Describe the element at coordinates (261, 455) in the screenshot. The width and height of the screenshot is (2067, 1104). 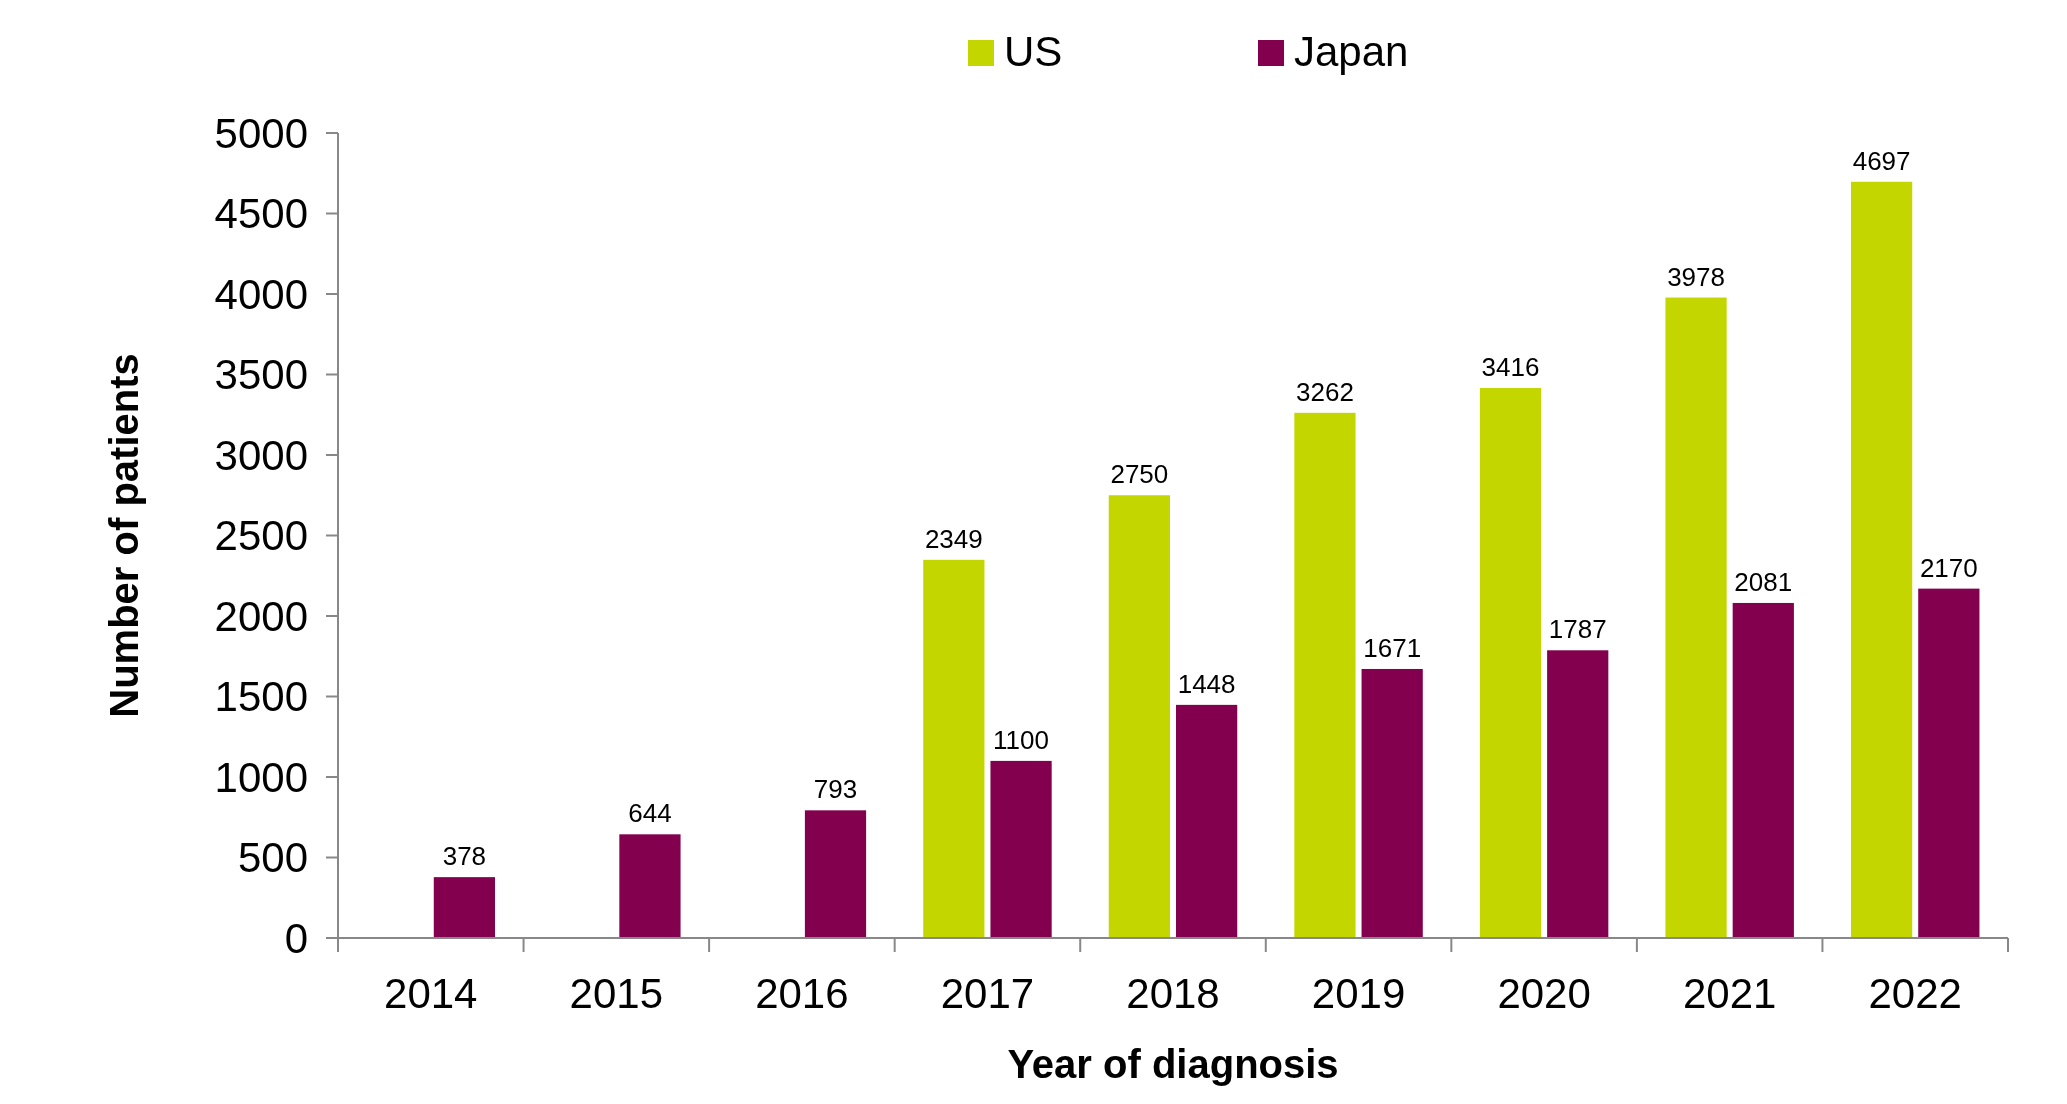
I see `y-tick-label: 3000` at that location.